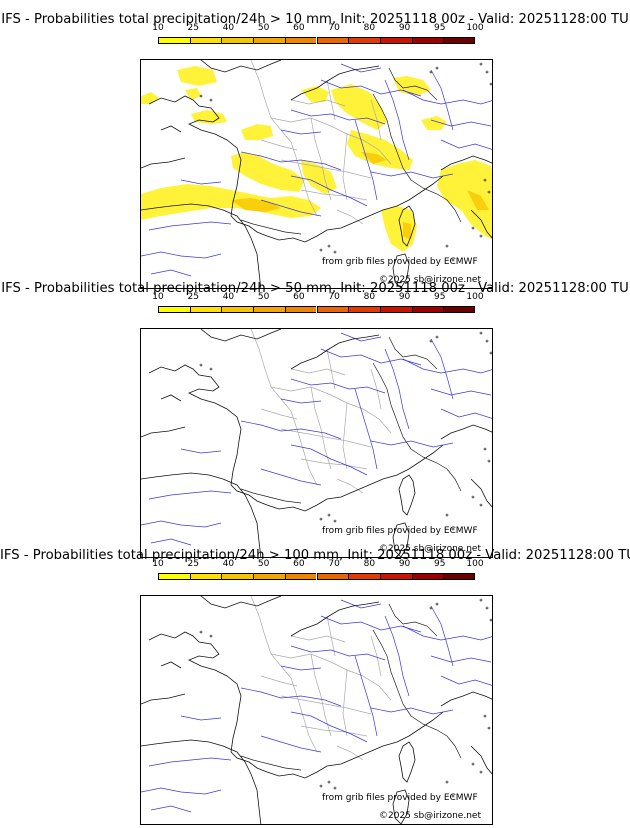 This screenshot has width=630, height=828. Describe the element at coordinates (193, 297) in the screenshot. I see `colorbar-tick-label: 25` at that location.